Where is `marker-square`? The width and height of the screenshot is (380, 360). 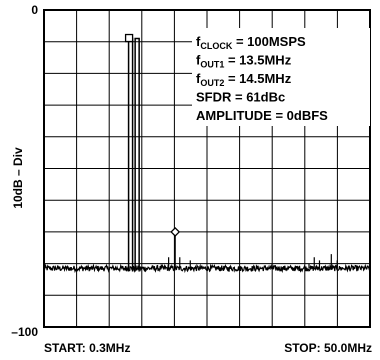
marker-square is located at coordinates (129, 38).